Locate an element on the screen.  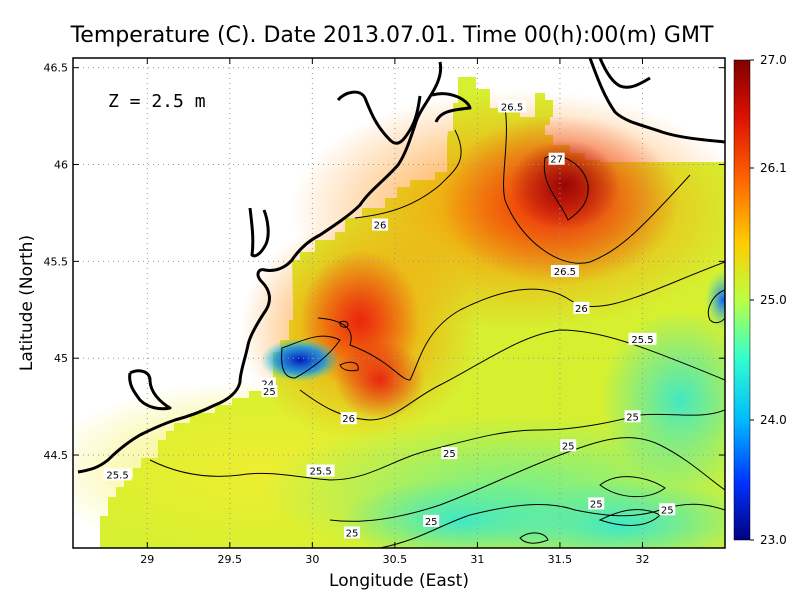
x-axis-title: Longitude (East) is located at coordinates (399, 581).